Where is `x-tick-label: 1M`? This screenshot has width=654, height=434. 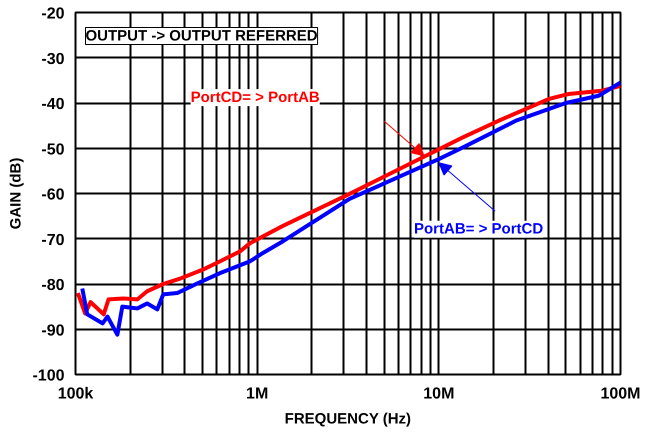
x-tick-label: 1M is located at coordinates (257, 394).